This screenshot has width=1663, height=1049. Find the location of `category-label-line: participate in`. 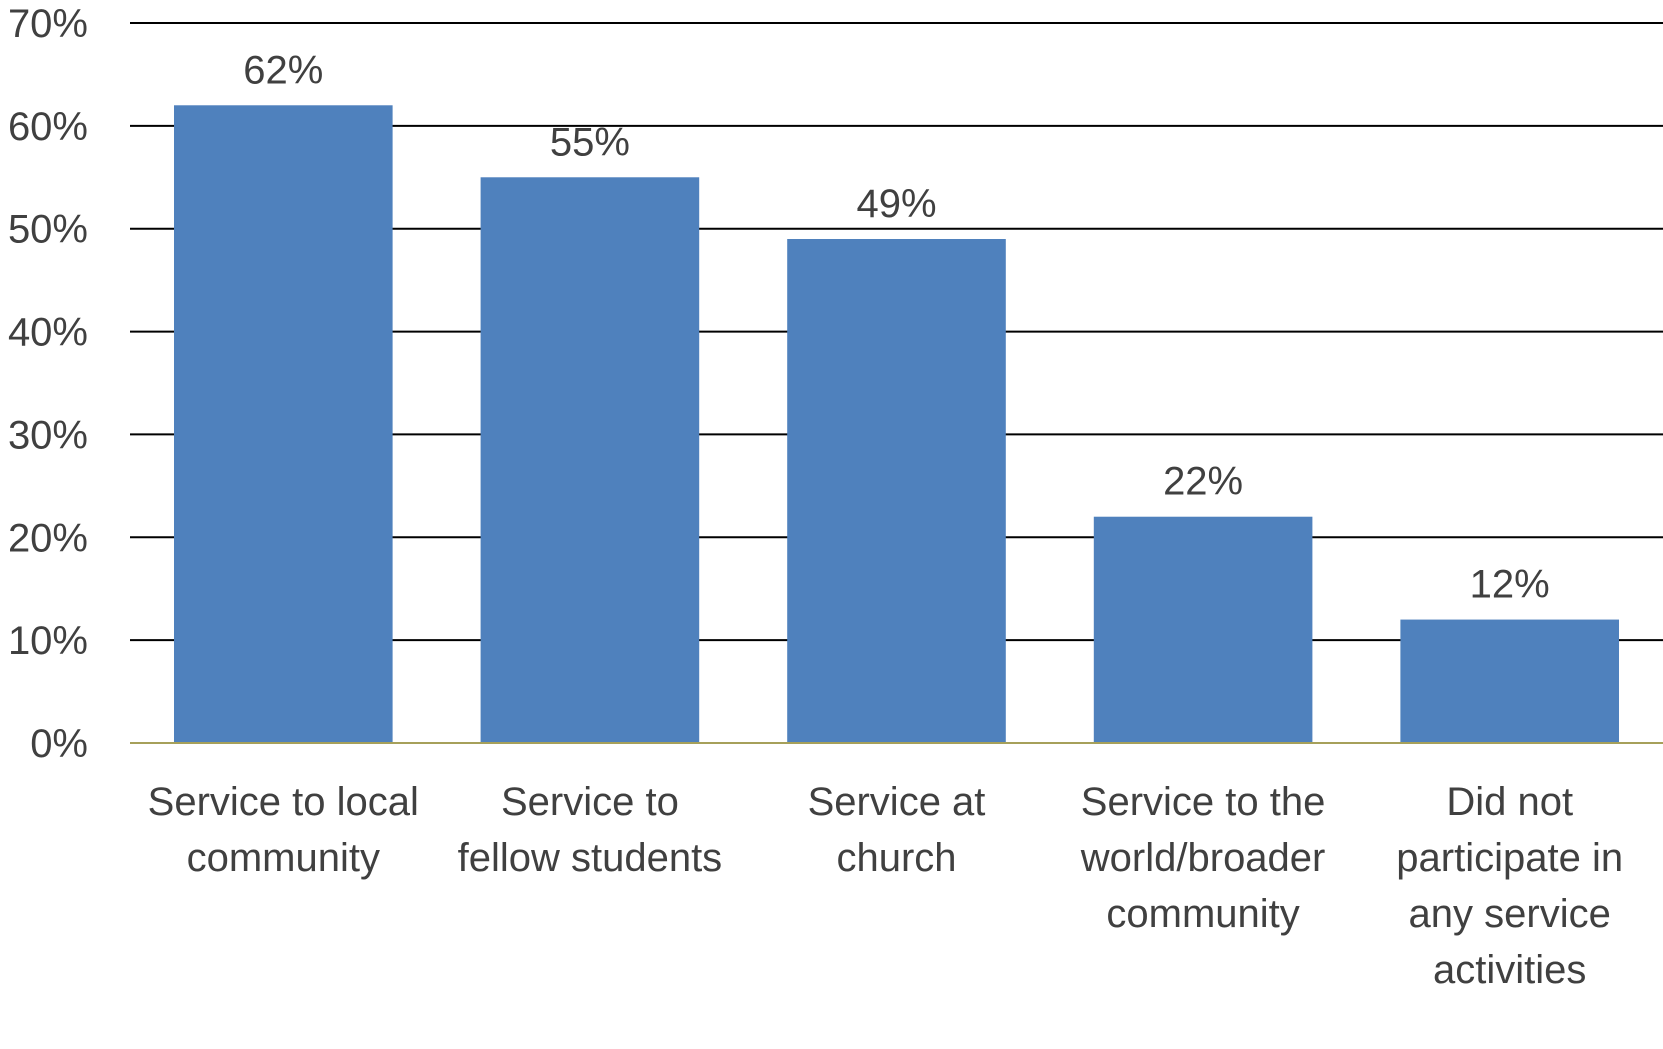

category-label-line: participate in is located at coordinates (1509, 858).